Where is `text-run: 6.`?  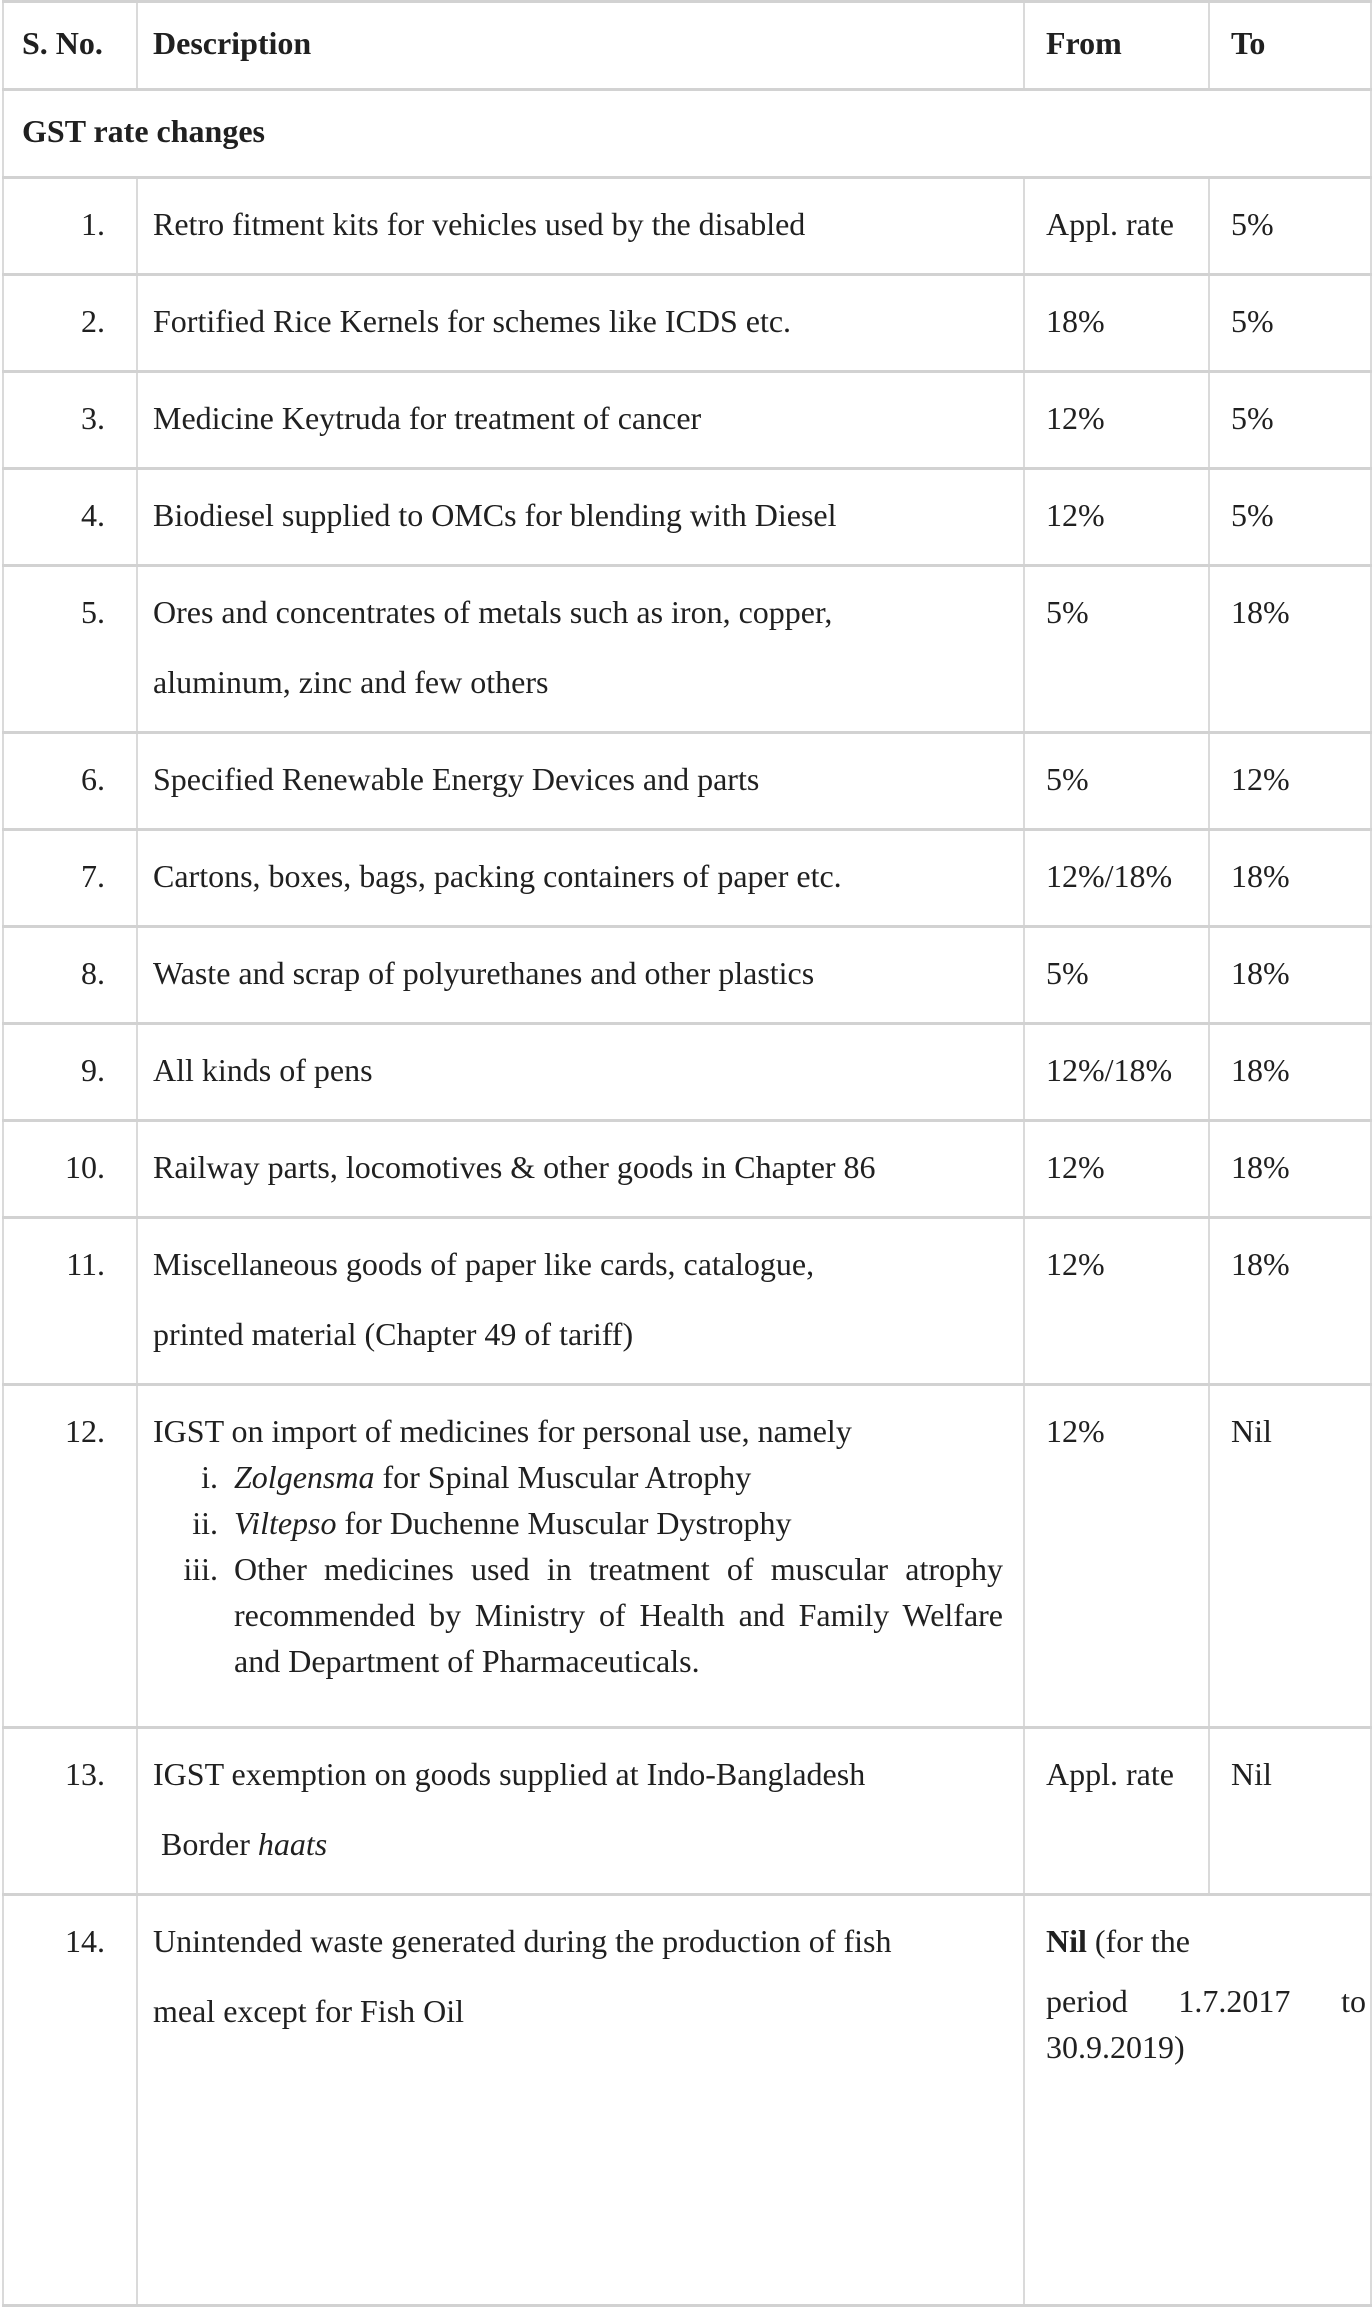 text-run: 6. is located at coordinates (93, 779).